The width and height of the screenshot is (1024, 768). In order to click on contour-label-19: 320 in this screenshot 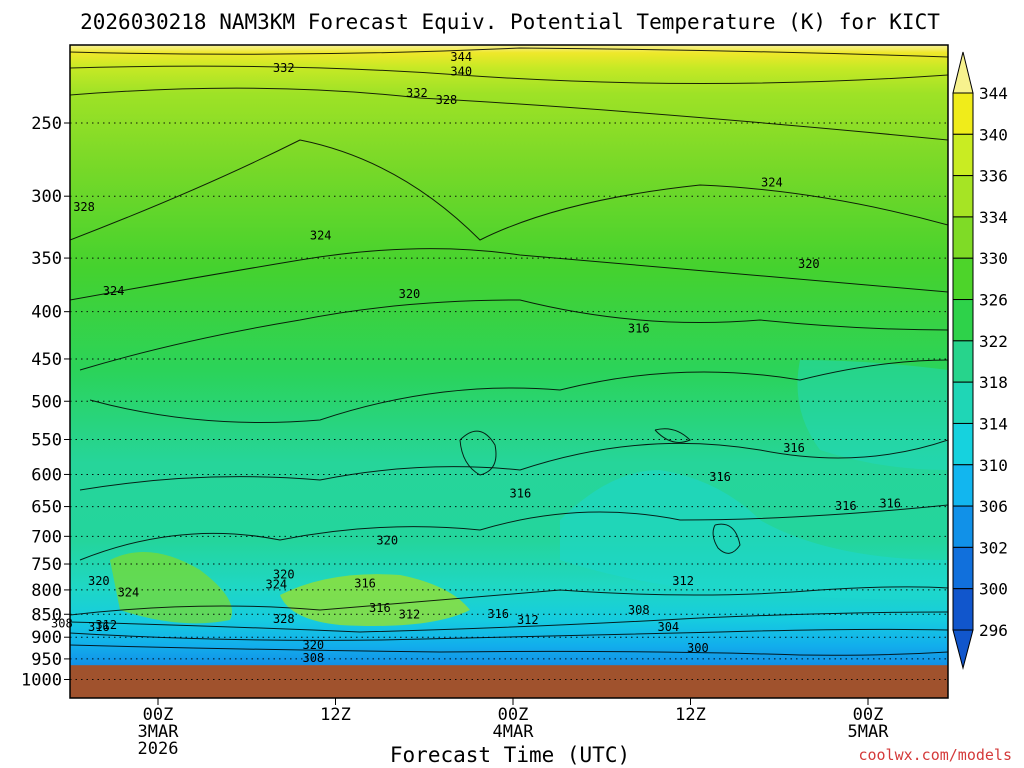, I will do `click(284, 575)`.